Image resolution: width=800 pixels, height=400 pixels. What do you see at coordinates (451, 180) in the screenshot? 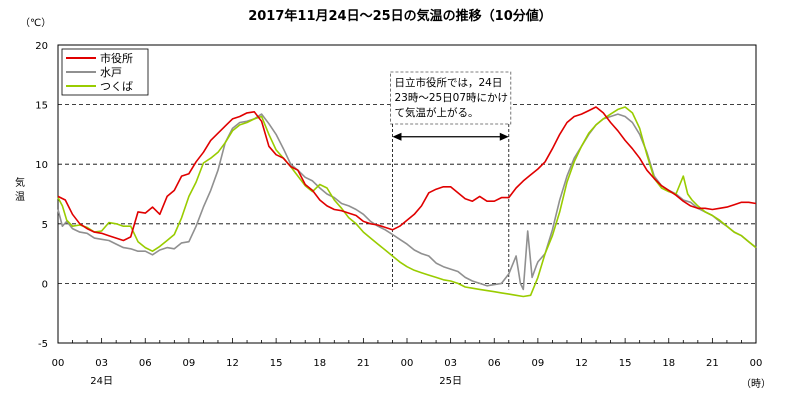
I see `annotation: 日立市役所では，24日 23時～25日07時にかけ て気温が上がる。` at bounding box center [451, 180].